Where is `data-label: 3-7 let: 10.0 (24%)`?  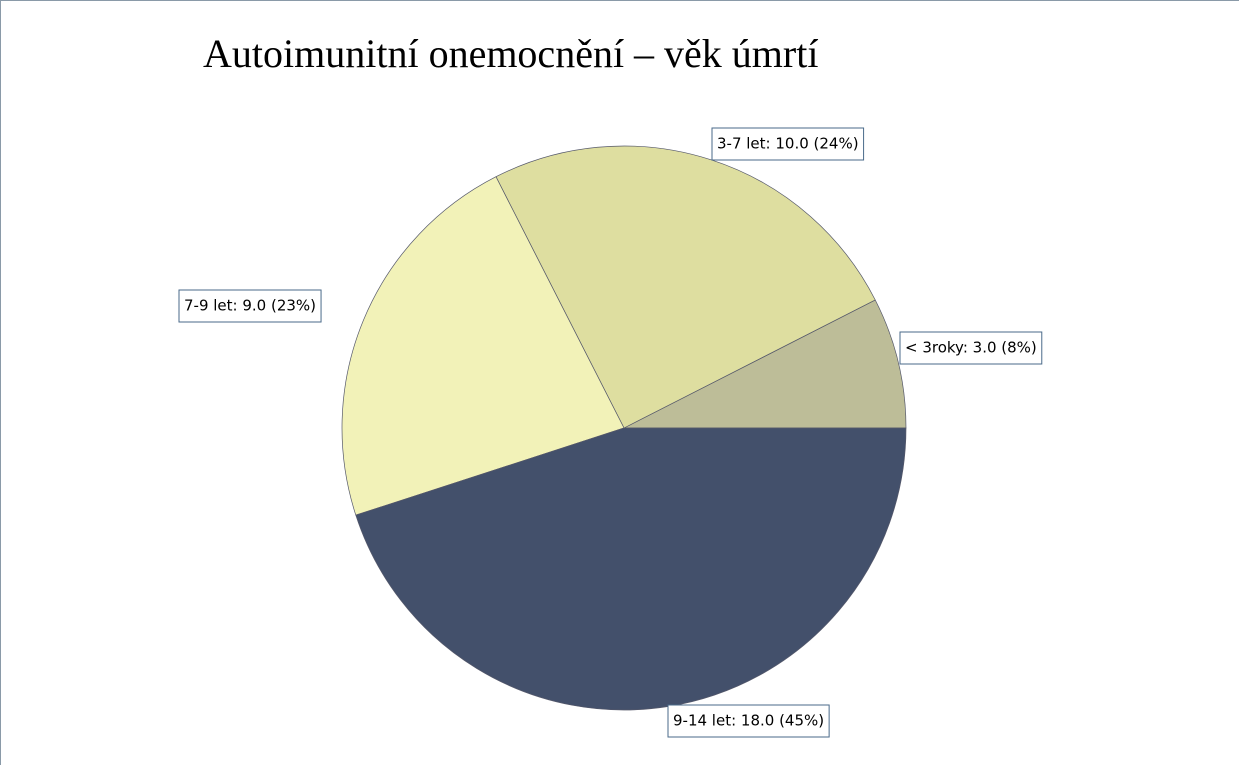
data-label: 3-7 let: 10.0 (24%) is located at coordinates (788, 144).